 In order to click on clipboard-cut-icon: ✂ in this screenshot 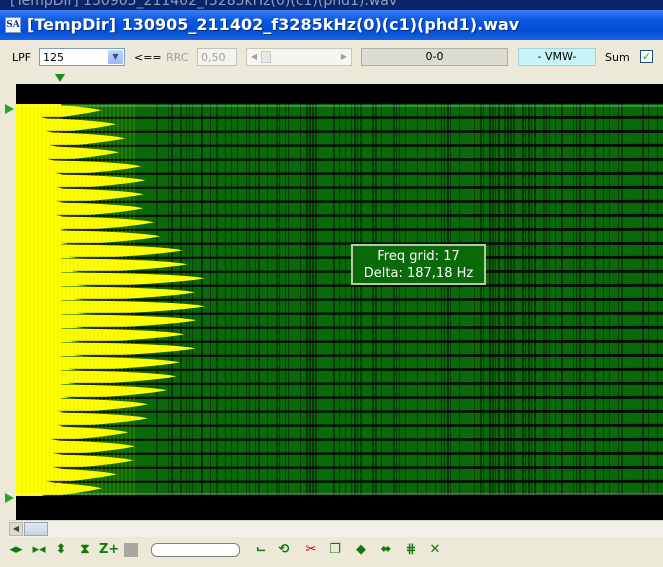, I will do `click(311, 549)`.